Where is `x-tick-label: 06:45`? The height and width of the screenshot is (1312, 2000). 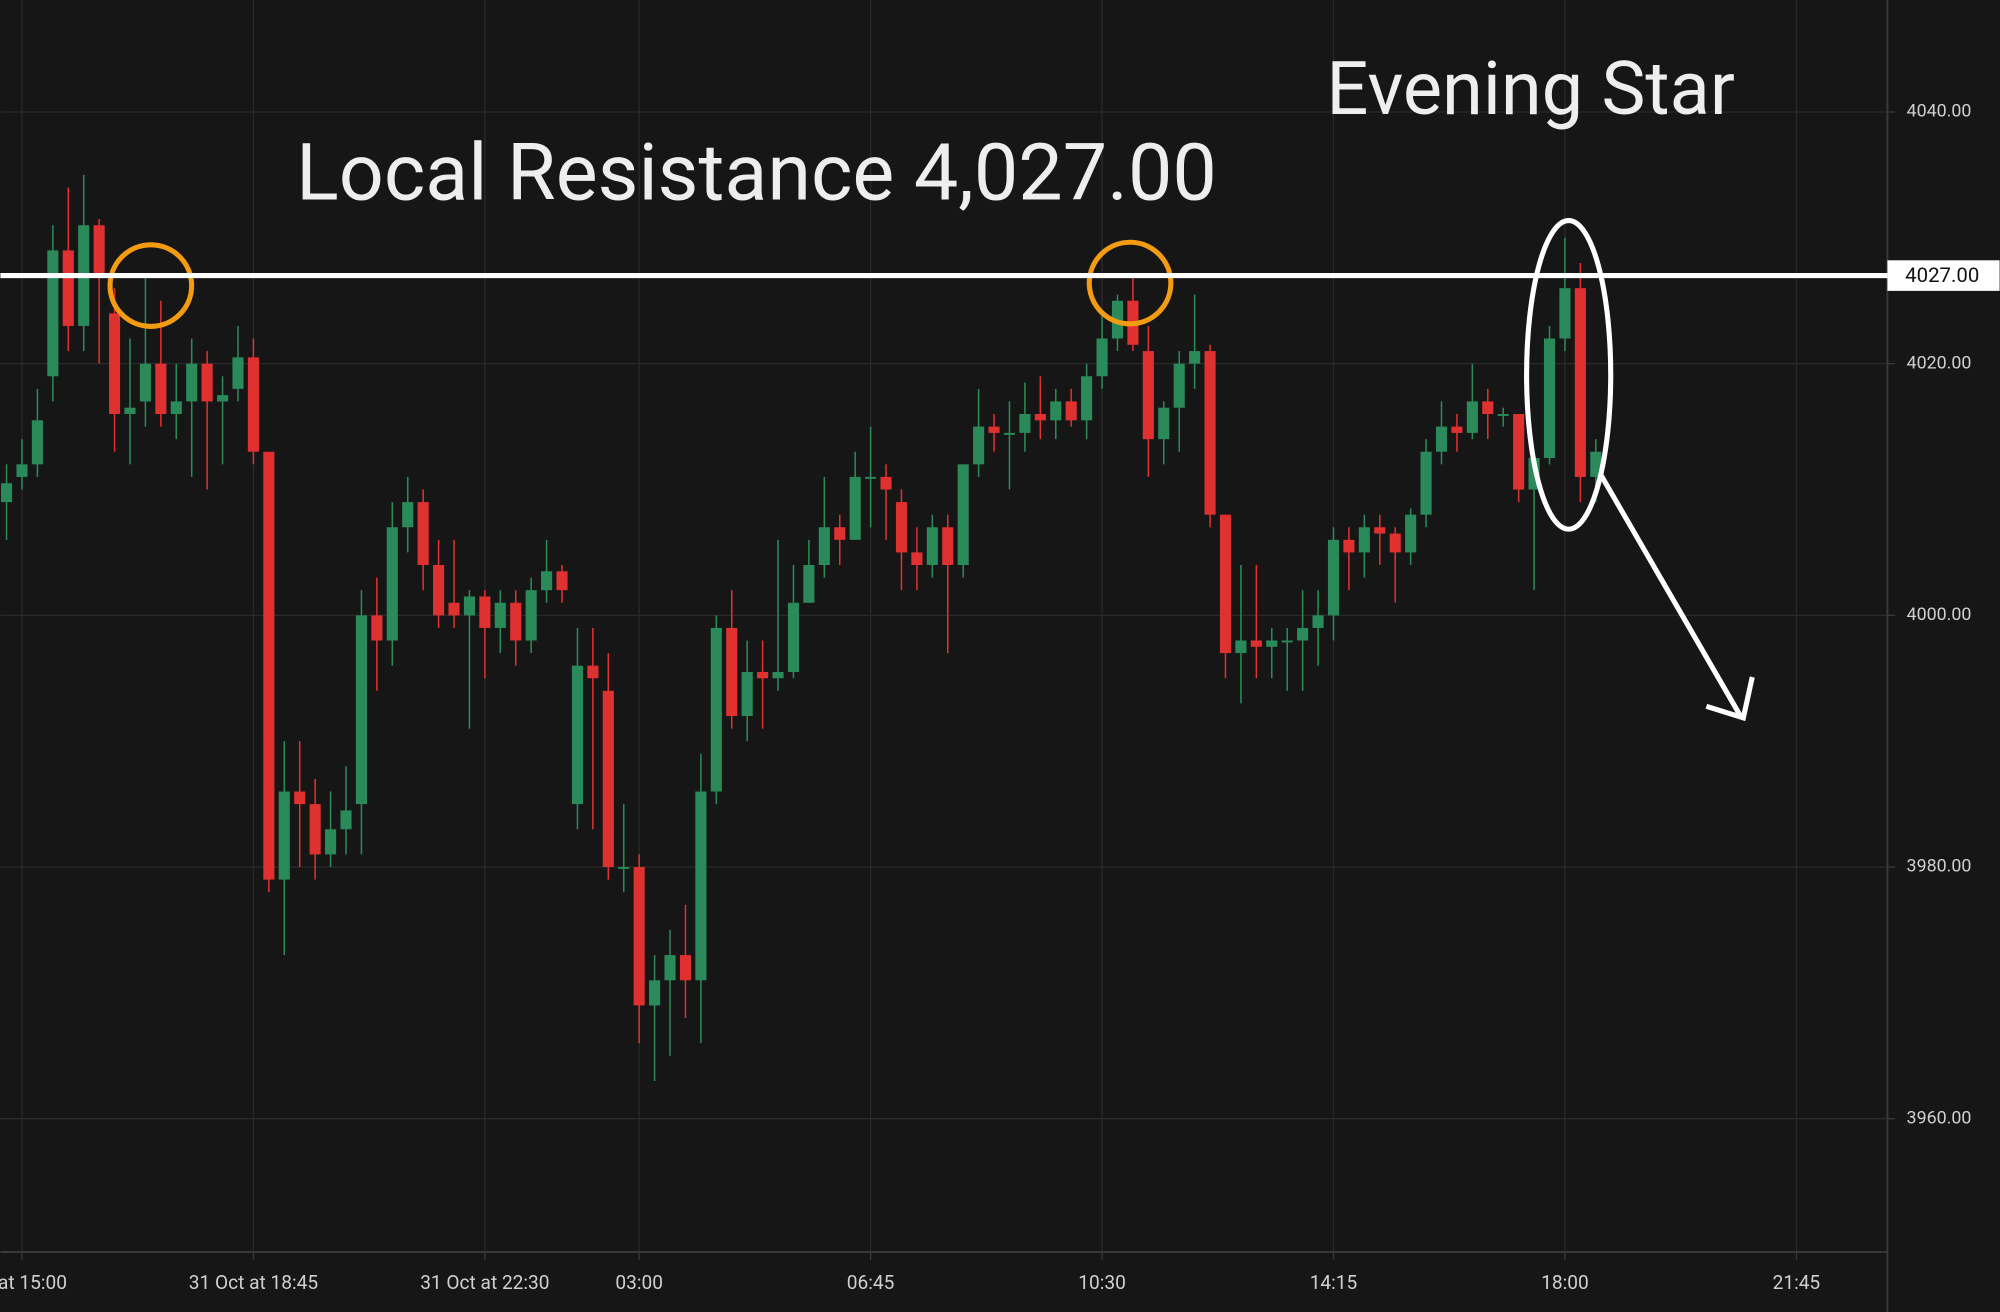 x-tick-label: 06:45 is located at coordinates (871, 1282).